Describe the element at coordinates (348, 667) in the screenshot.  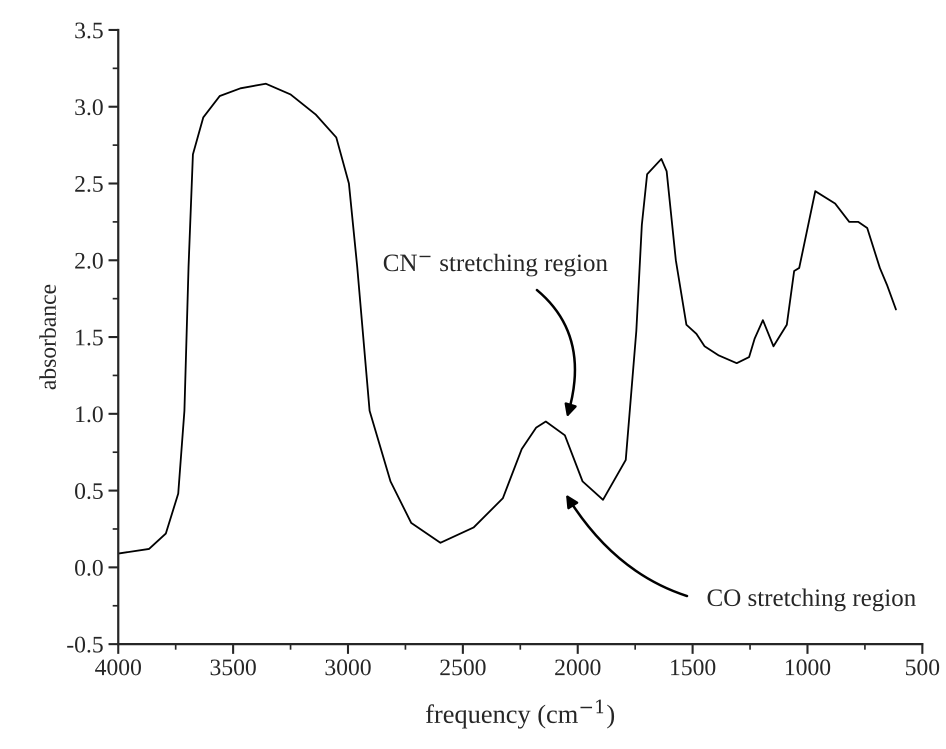
I see `x-tick-label: 3000` at that location.